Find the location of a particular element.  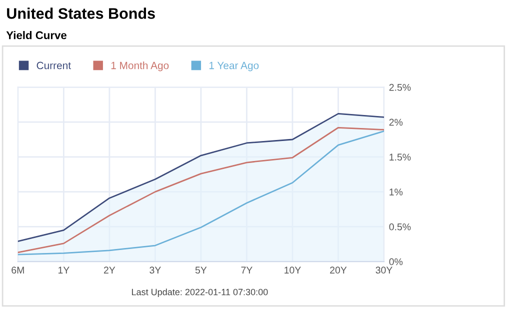

x-tick-label: 1Y is located at coordinates (64, 270).